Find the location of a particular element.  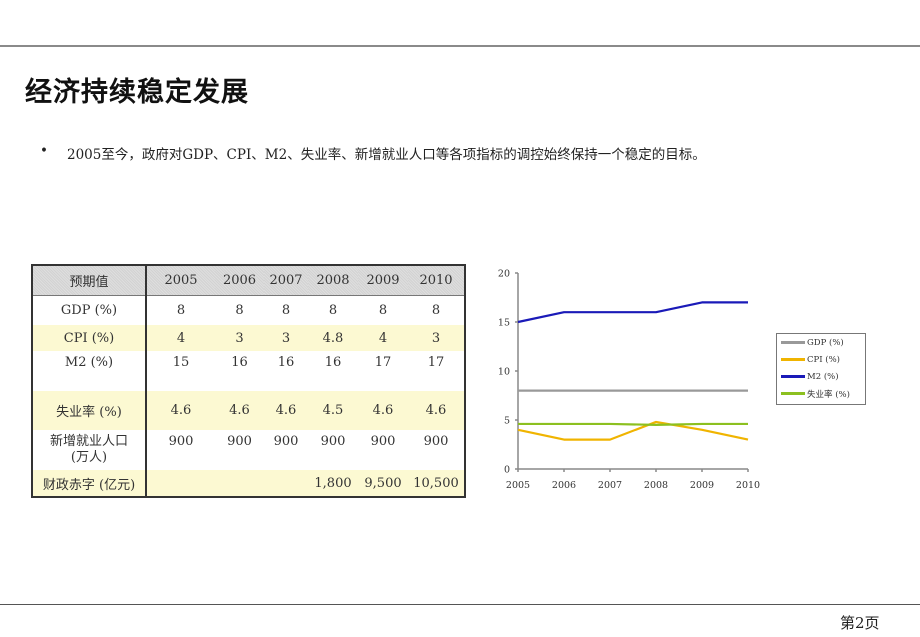

svg-text: 2005 is located at coordinates (518, 485).